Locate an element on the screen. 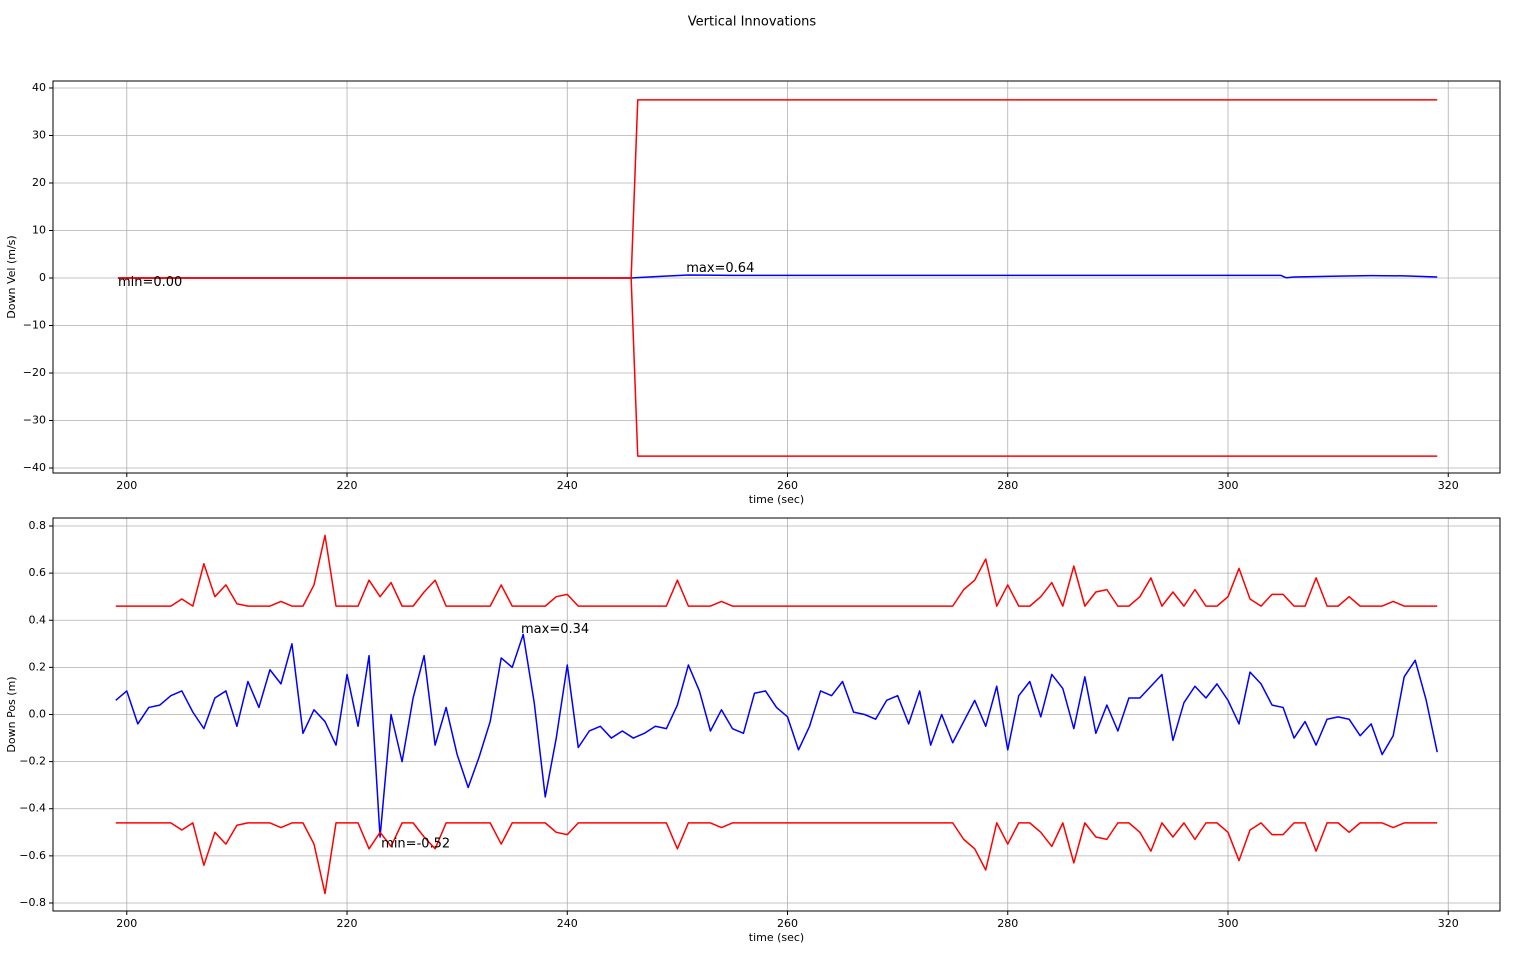 This screenshot has height=976, width=1516. y-tick-label: −0.8 is located at coordinates (32, 902).